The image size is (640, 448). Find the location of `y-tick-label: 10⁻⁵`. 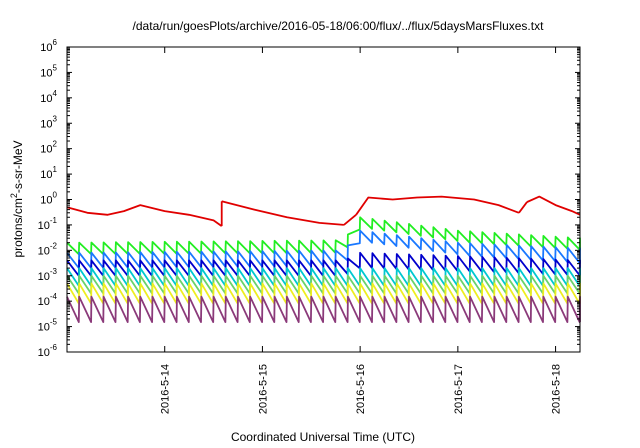

y-tick-label: 10⁻⁵ is located at coordinates (48, 326).